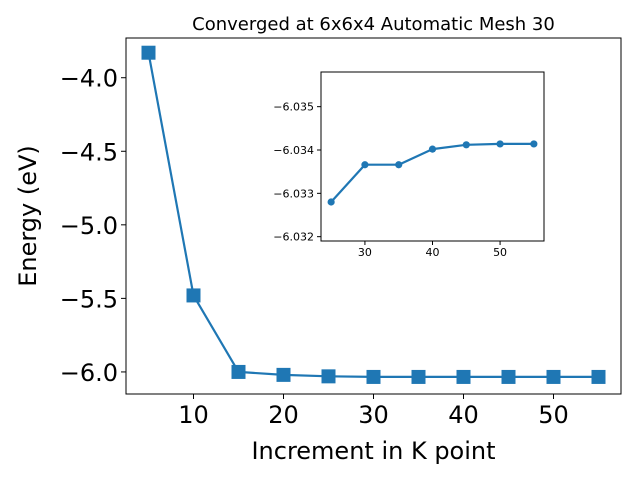  I want to click on y-axis-label: Energy (eV), so click(28, 216).